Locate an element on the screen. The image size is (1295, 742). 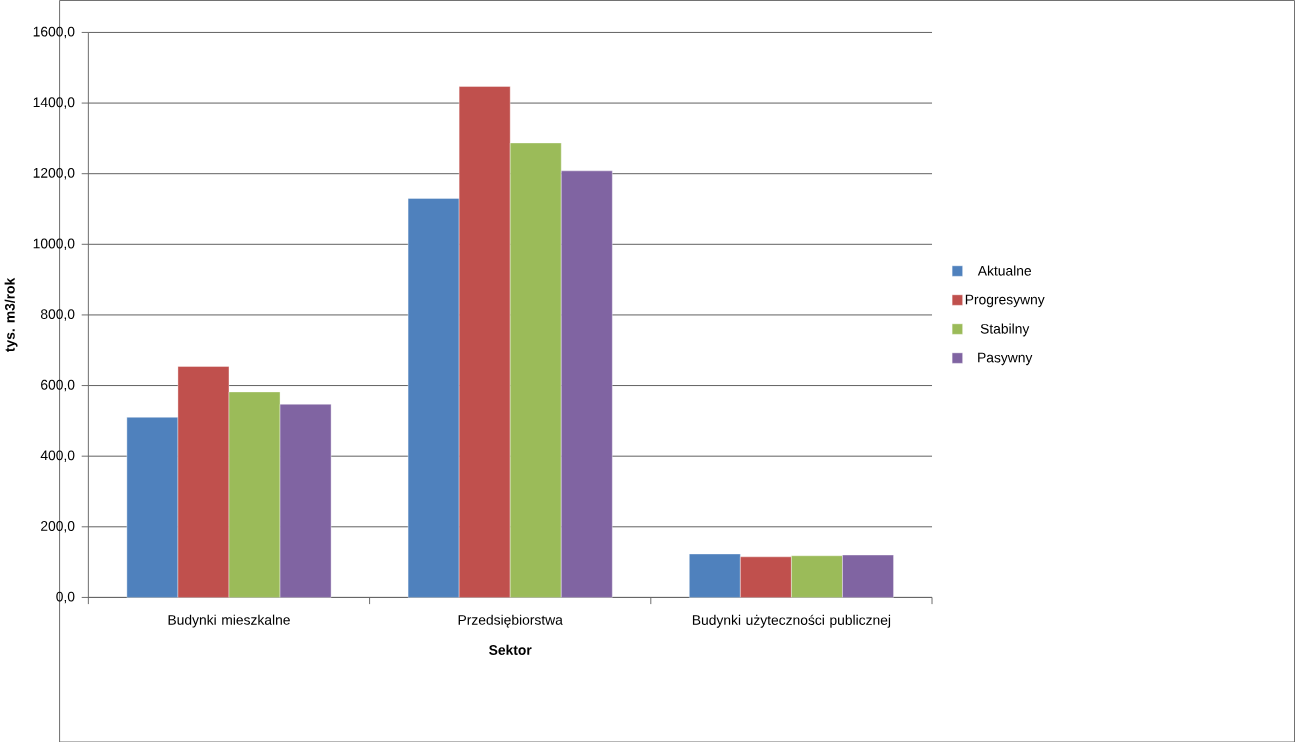
legend-label: Aktualne is located at coordinates (1004, 270).